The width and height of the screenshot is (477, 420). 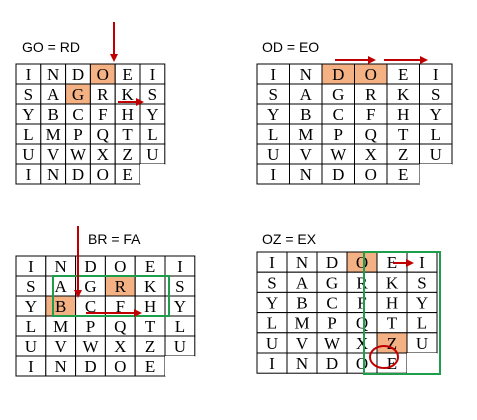 What do you see at coordinates (127, 154) in the screenshot?
I see `grid-letter: Z` at bounding box center [127, 154].